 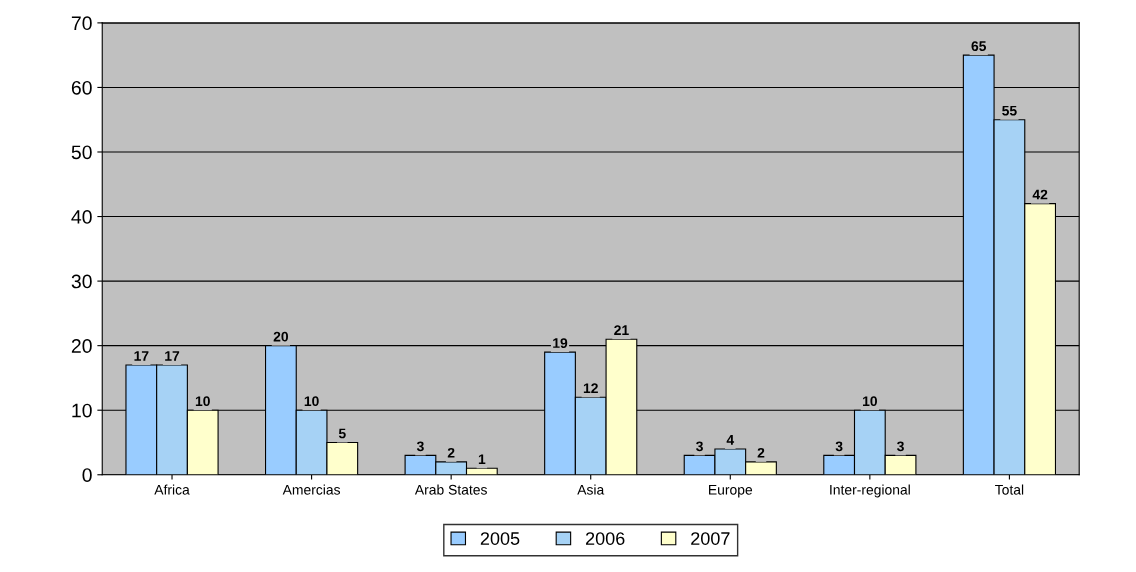 What do you see at coordinates (311, 489) in the screenshot?
I see `x-tick-label: Amercias` at bounding box center [311, 489].